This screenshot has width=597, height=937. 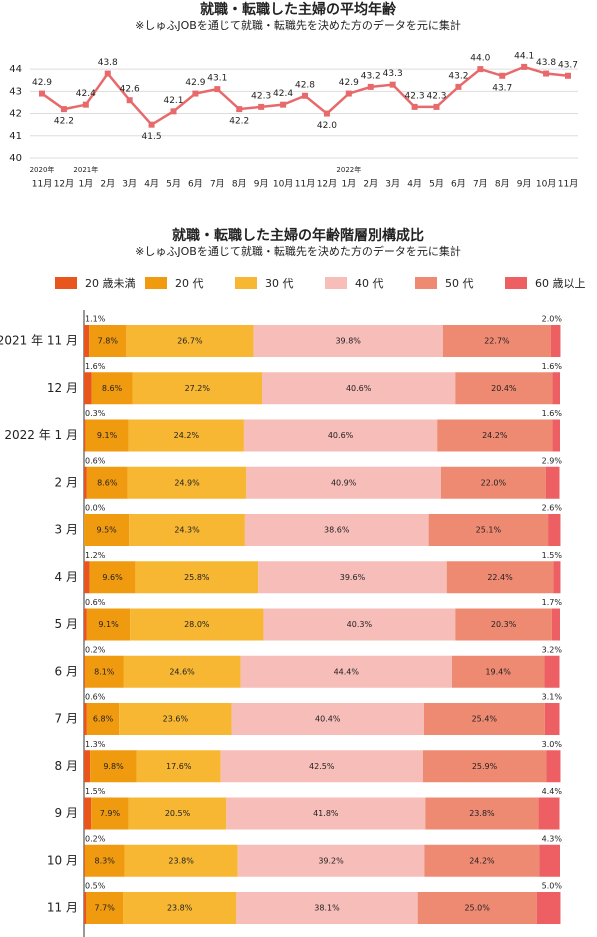 What do you see at coordinates (239, 122) in the screenshot?
I see `data-label: 42.2` at bounding box center [239, 122].